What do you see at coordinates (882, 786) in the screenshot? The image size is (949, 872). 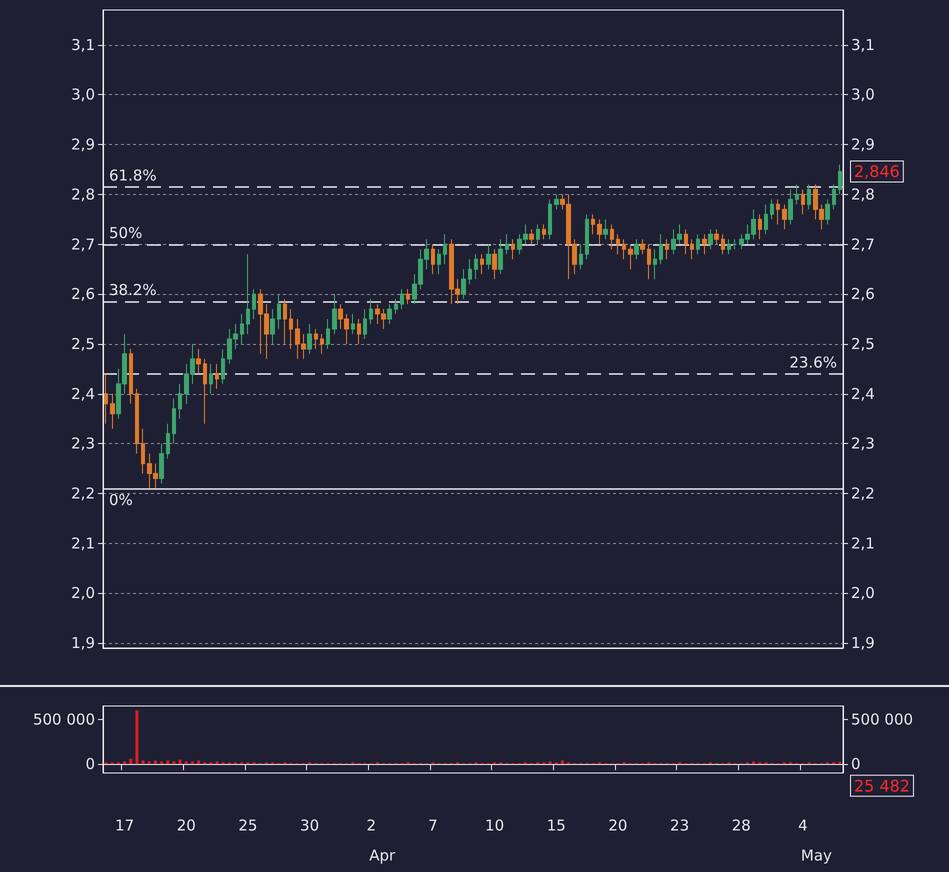 I see `text: 25 482` at bounding box center [882, 786].